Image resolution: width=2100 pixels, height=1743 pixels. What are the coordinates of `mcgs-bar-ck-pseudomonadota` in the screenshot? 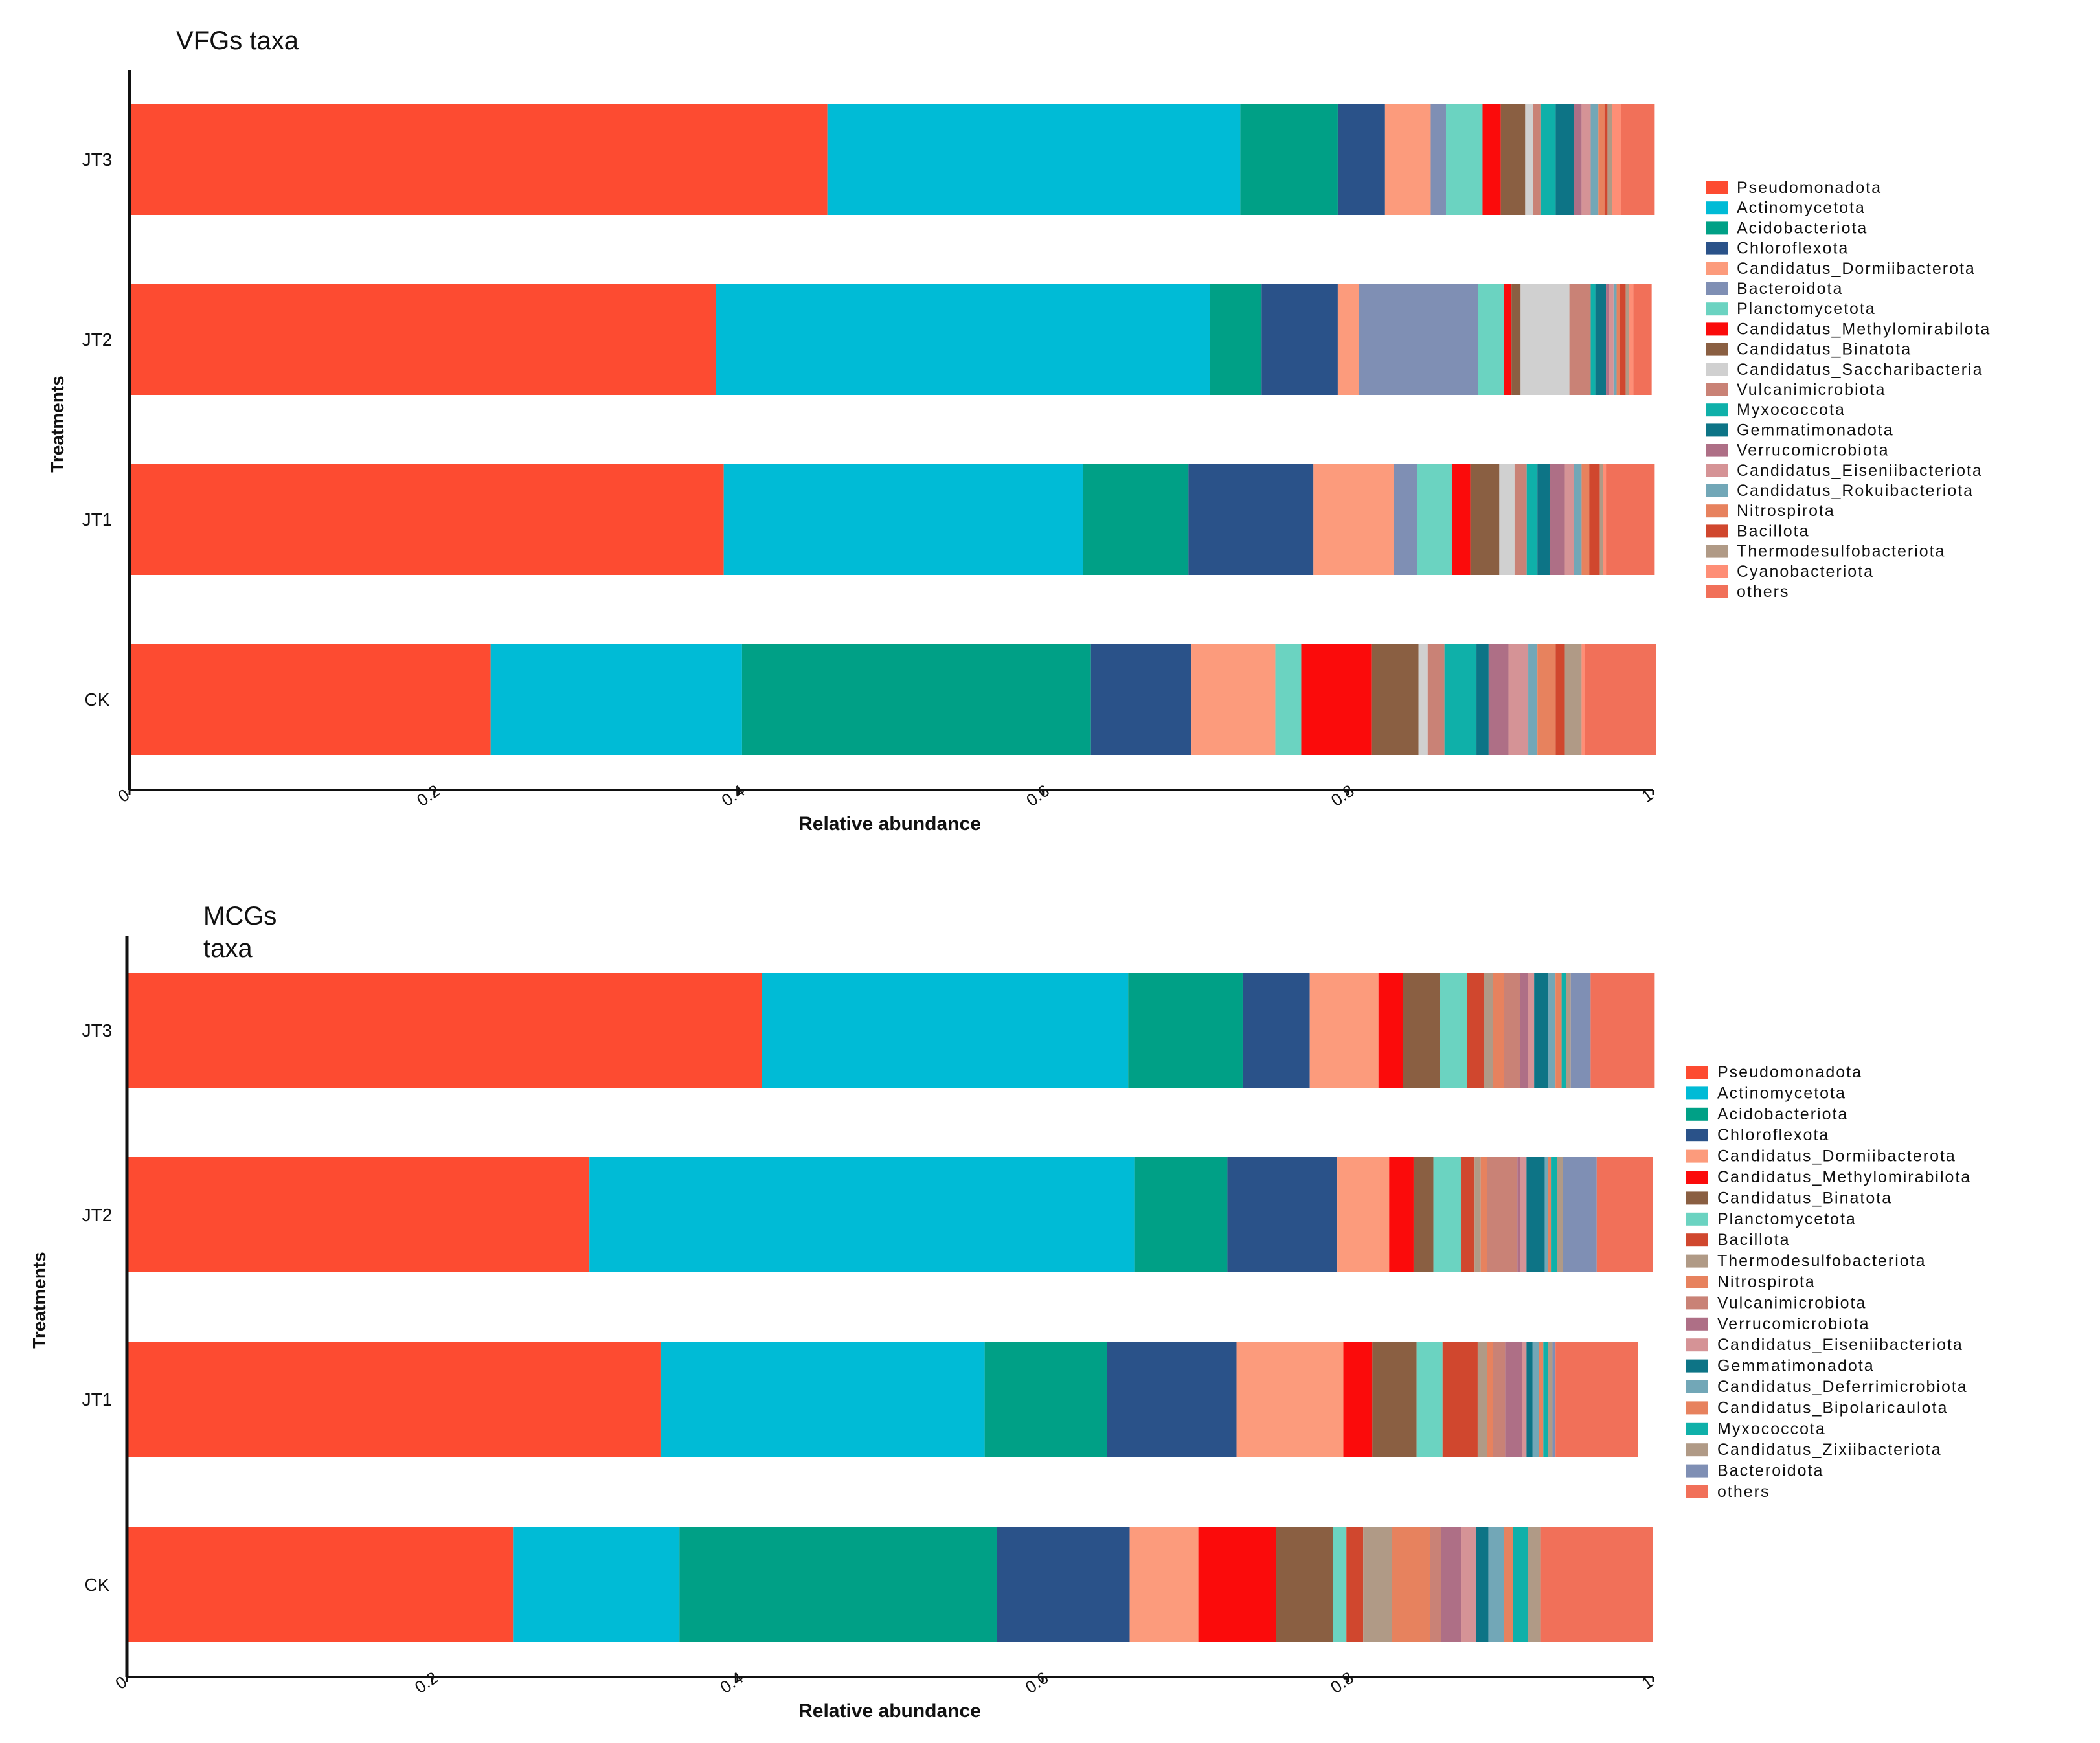 It's located at (320, 1584).